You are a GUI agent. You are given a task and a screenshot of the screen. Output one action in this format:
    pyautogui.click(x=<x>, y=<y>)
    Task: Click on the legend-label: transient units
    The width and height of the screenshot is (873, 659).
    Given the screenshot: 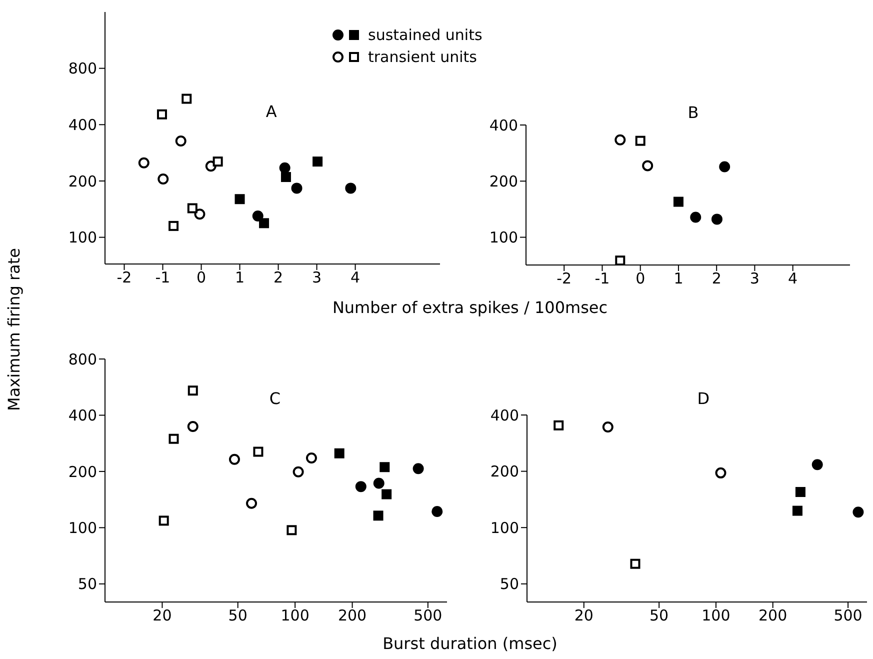 What is the action you would take?
    pyautogui.click(x=422, y=57)
    